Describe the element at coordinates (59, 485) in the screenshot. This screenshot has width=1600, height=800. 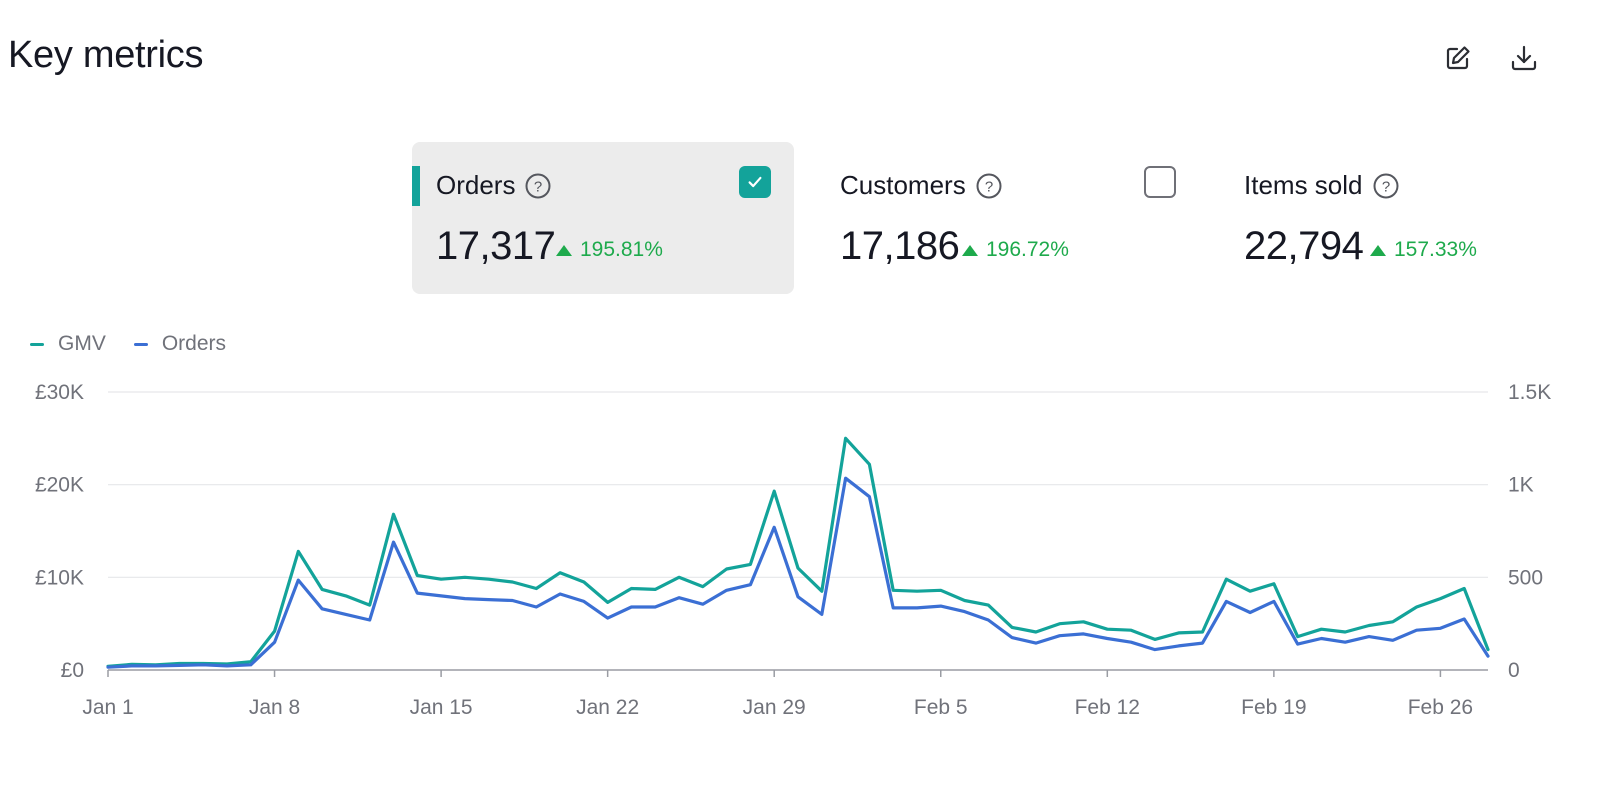
I see `y-left-tick-label: £20K` at that location.